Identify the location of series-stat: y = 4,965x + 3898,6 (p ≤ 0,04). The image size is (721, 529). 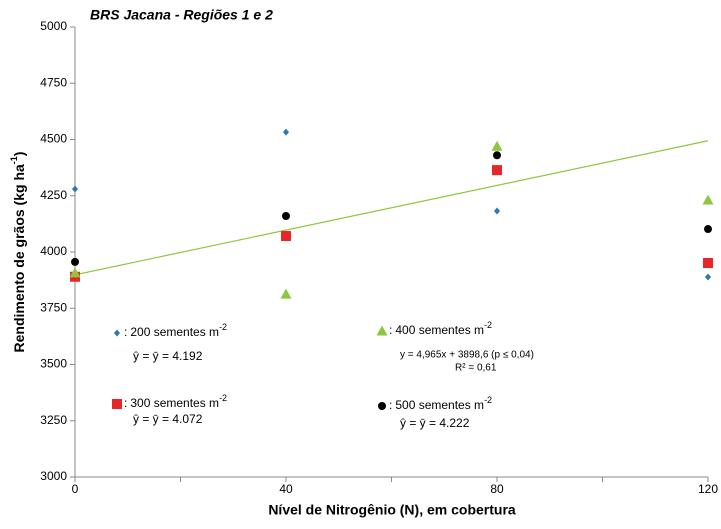
(467, 355).